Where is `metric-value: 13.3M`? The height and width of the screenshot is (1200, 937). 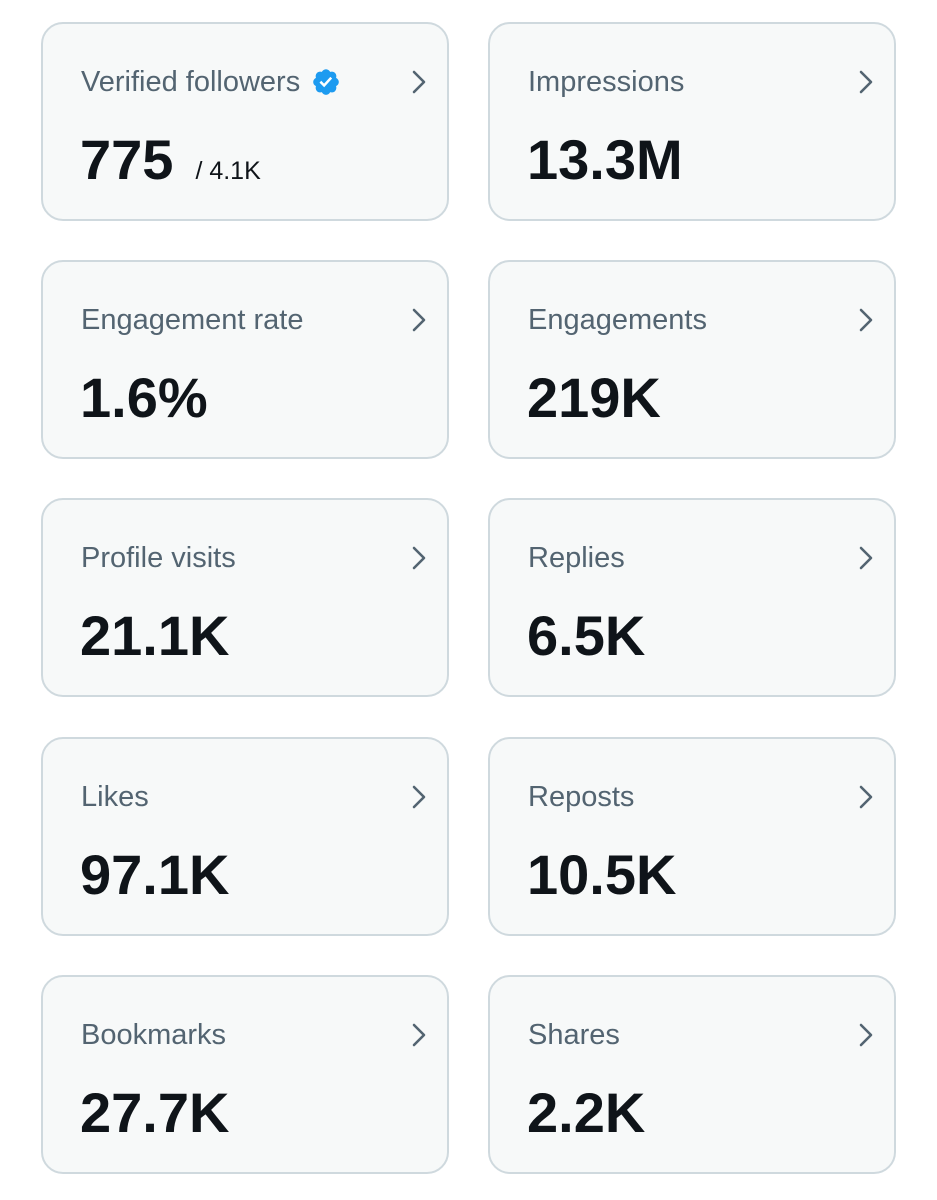 metric-value: 13.3M is located at coordinates (605, 159).